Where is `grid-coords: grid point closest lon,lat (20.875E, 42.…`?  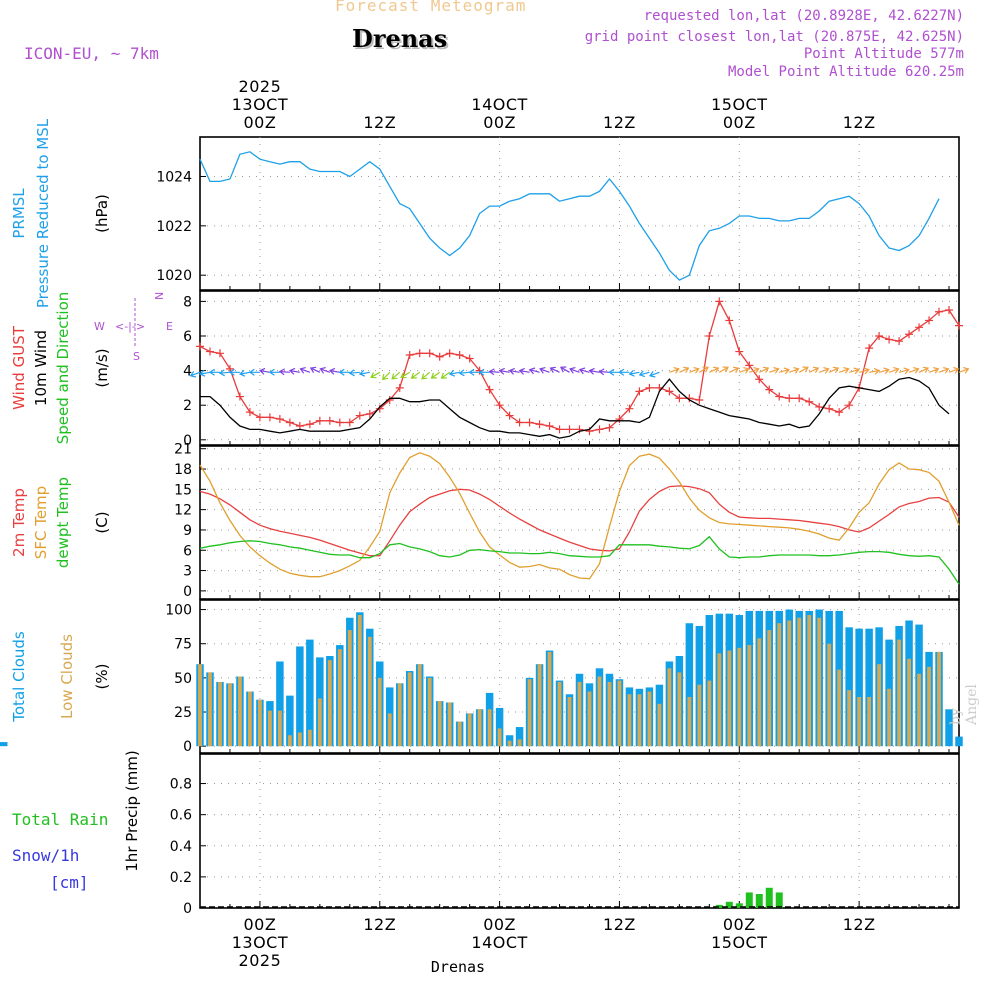 grid-coords: grid point closest lon,lat (20.875E, 42.… is located at coordinates (774, 37).